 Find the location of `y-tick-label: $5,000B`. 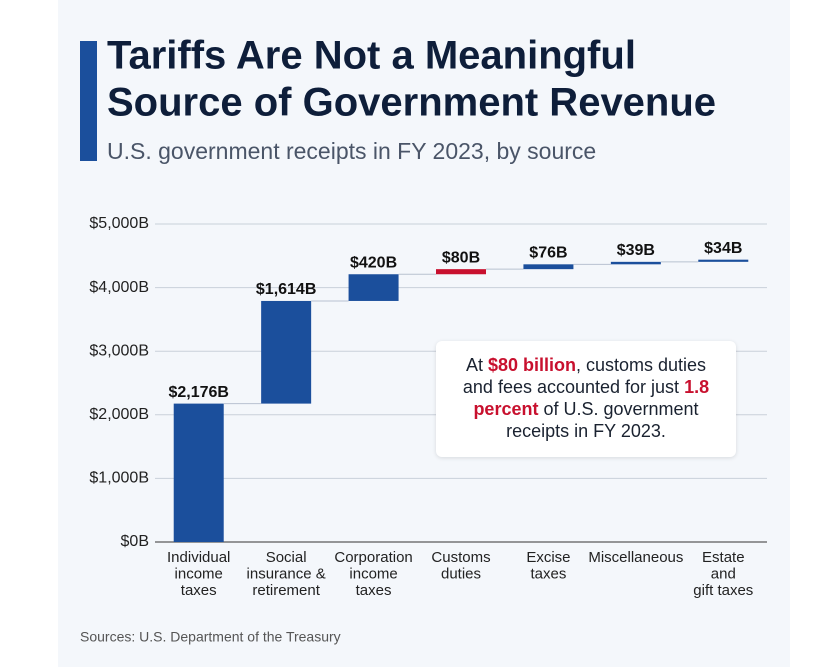

y-tick-label: $5,000B is located at coordinates (119, 223).